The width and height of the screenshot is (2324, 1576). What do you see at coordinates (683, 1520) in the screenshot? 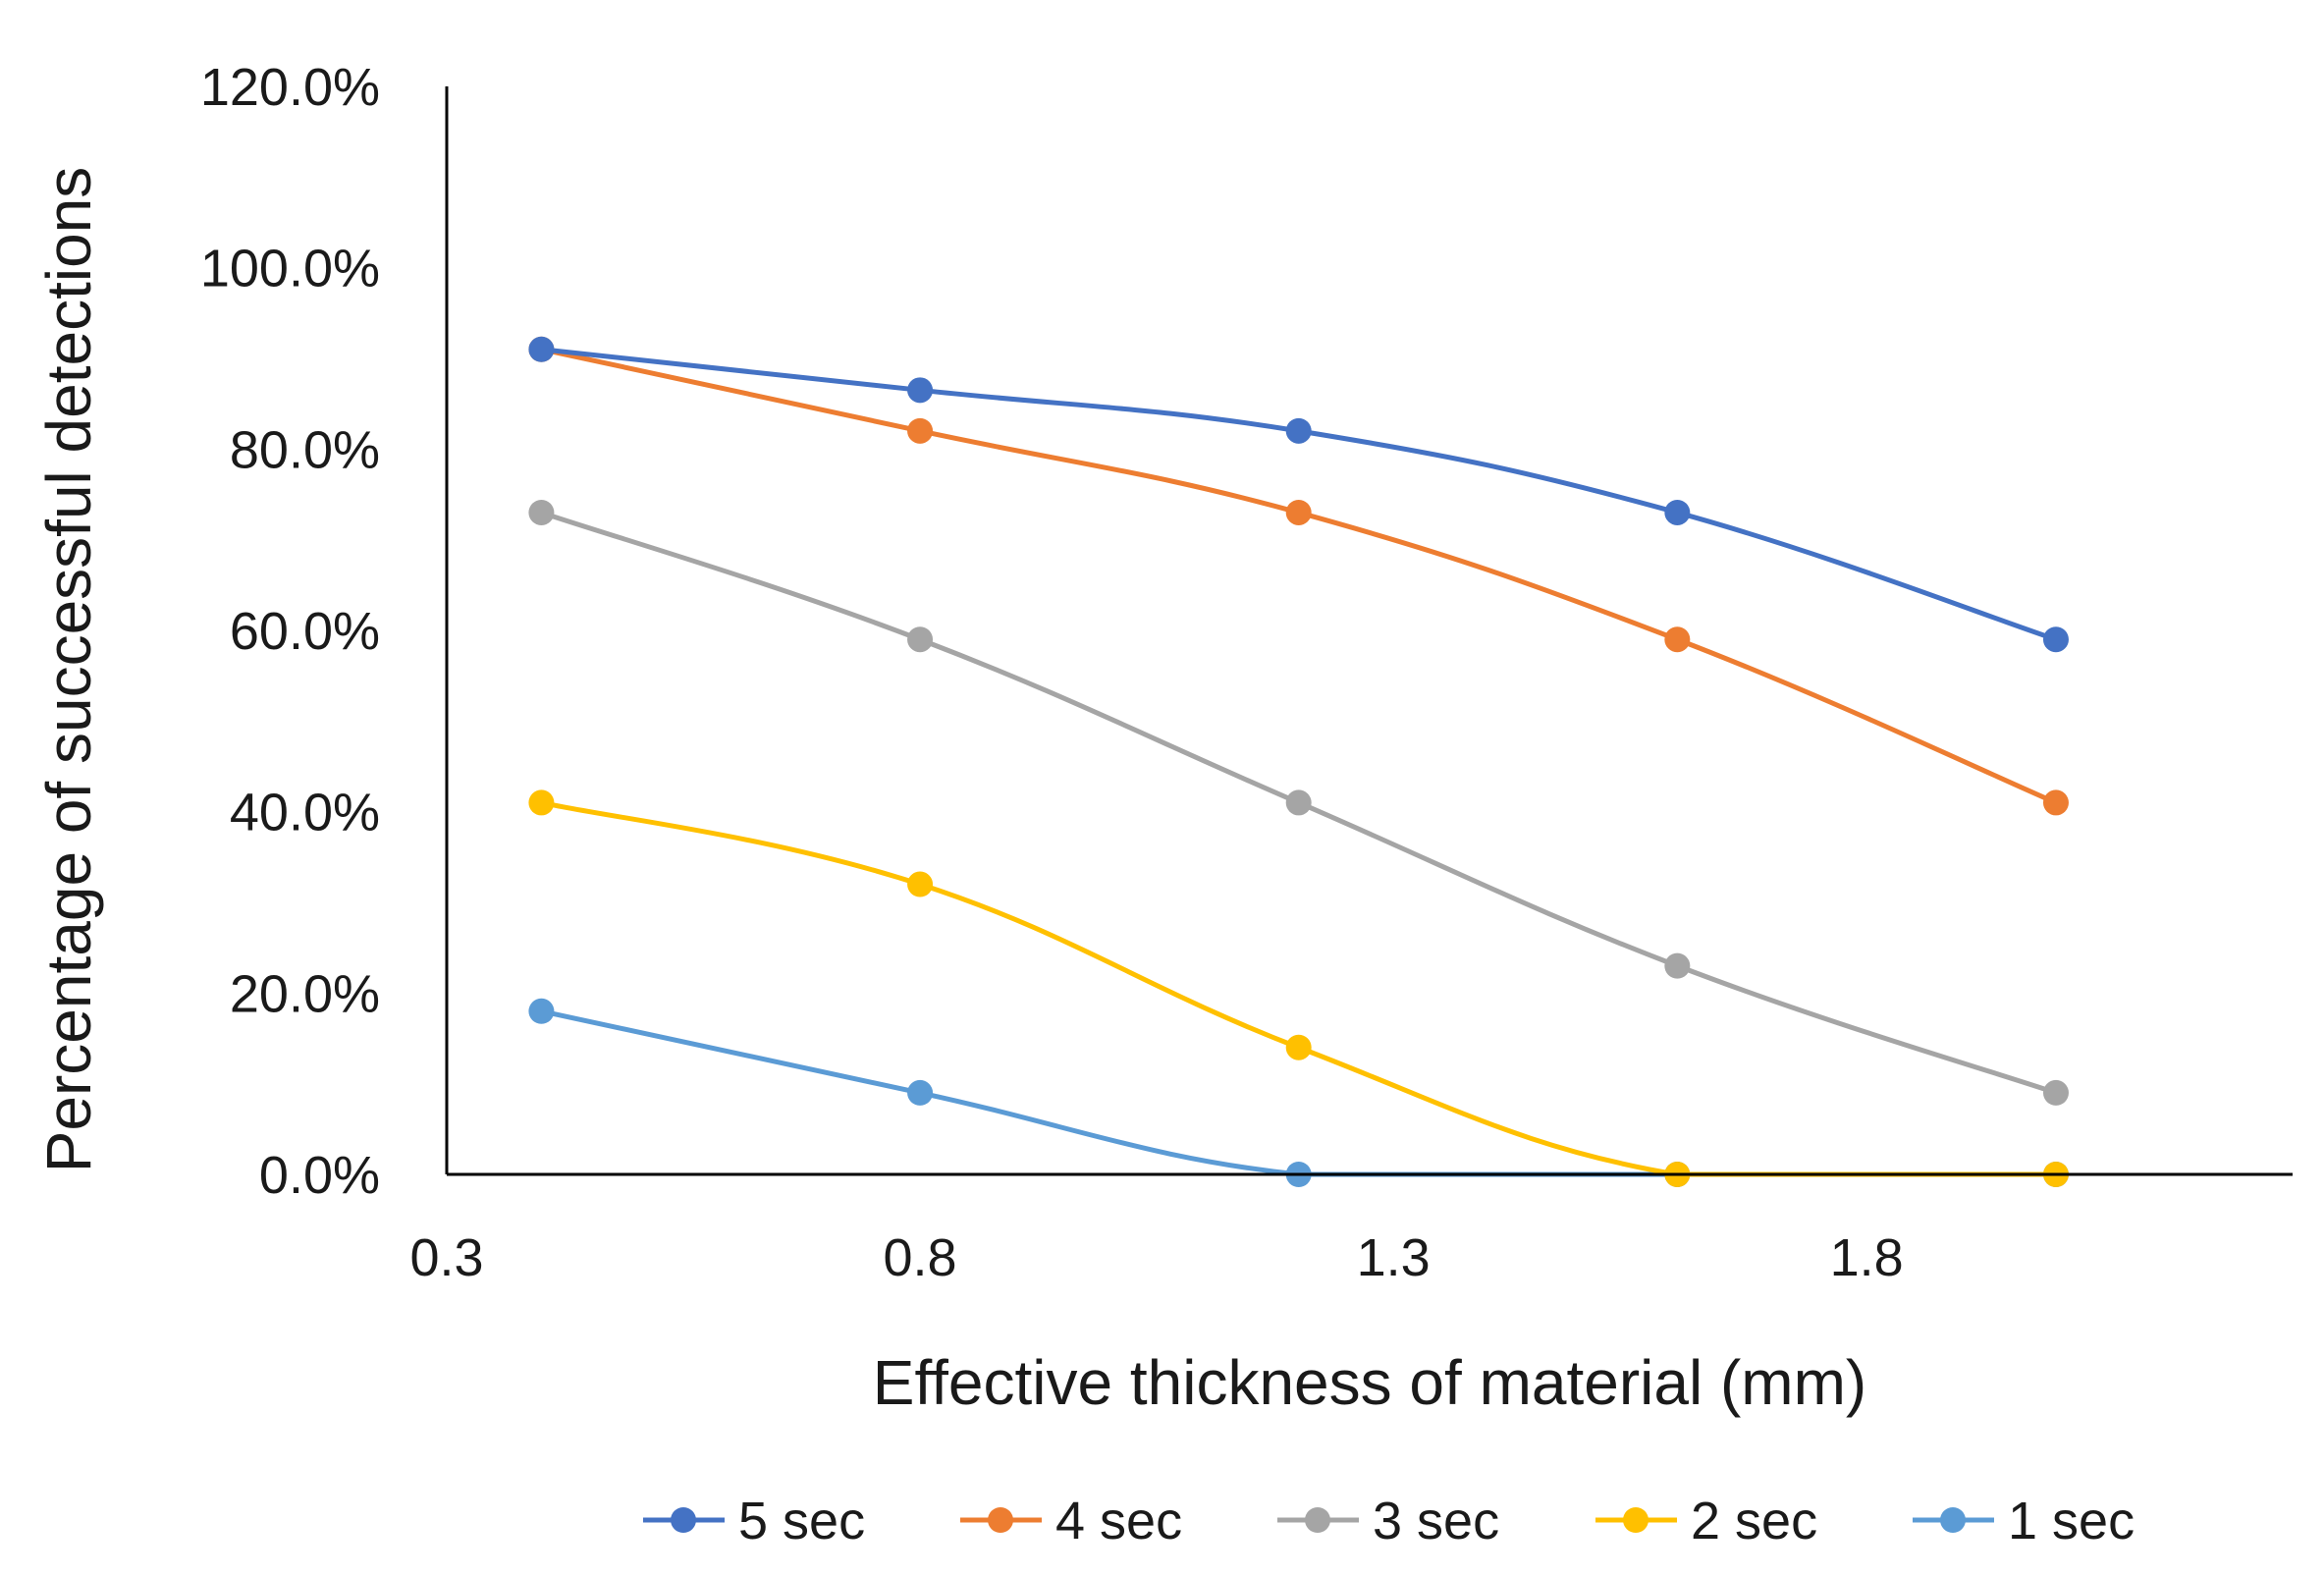
I see `legend-marker-5-sec` at bounding box center [683, 1520].